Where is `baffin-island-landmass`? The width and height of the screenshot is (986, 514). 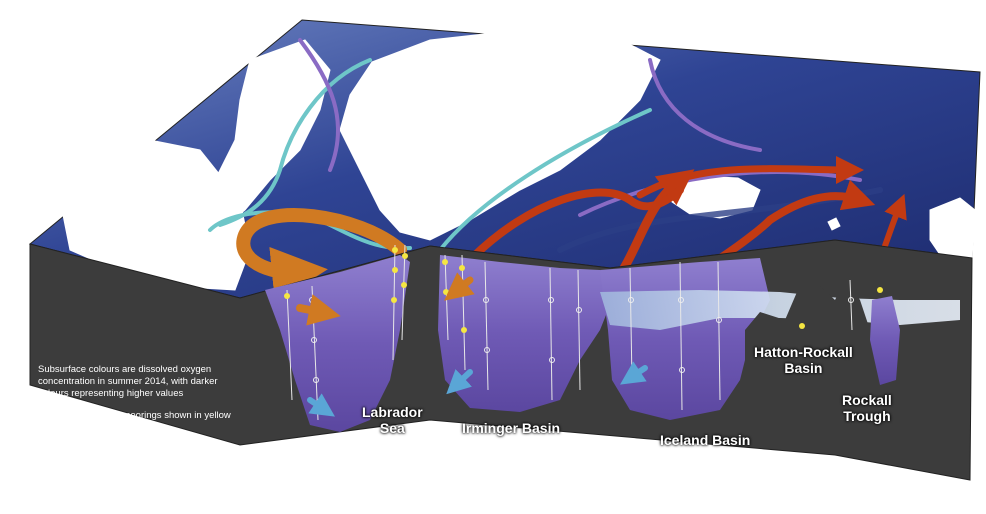
baffin-island-landmass is located at coordinates (265, 135).